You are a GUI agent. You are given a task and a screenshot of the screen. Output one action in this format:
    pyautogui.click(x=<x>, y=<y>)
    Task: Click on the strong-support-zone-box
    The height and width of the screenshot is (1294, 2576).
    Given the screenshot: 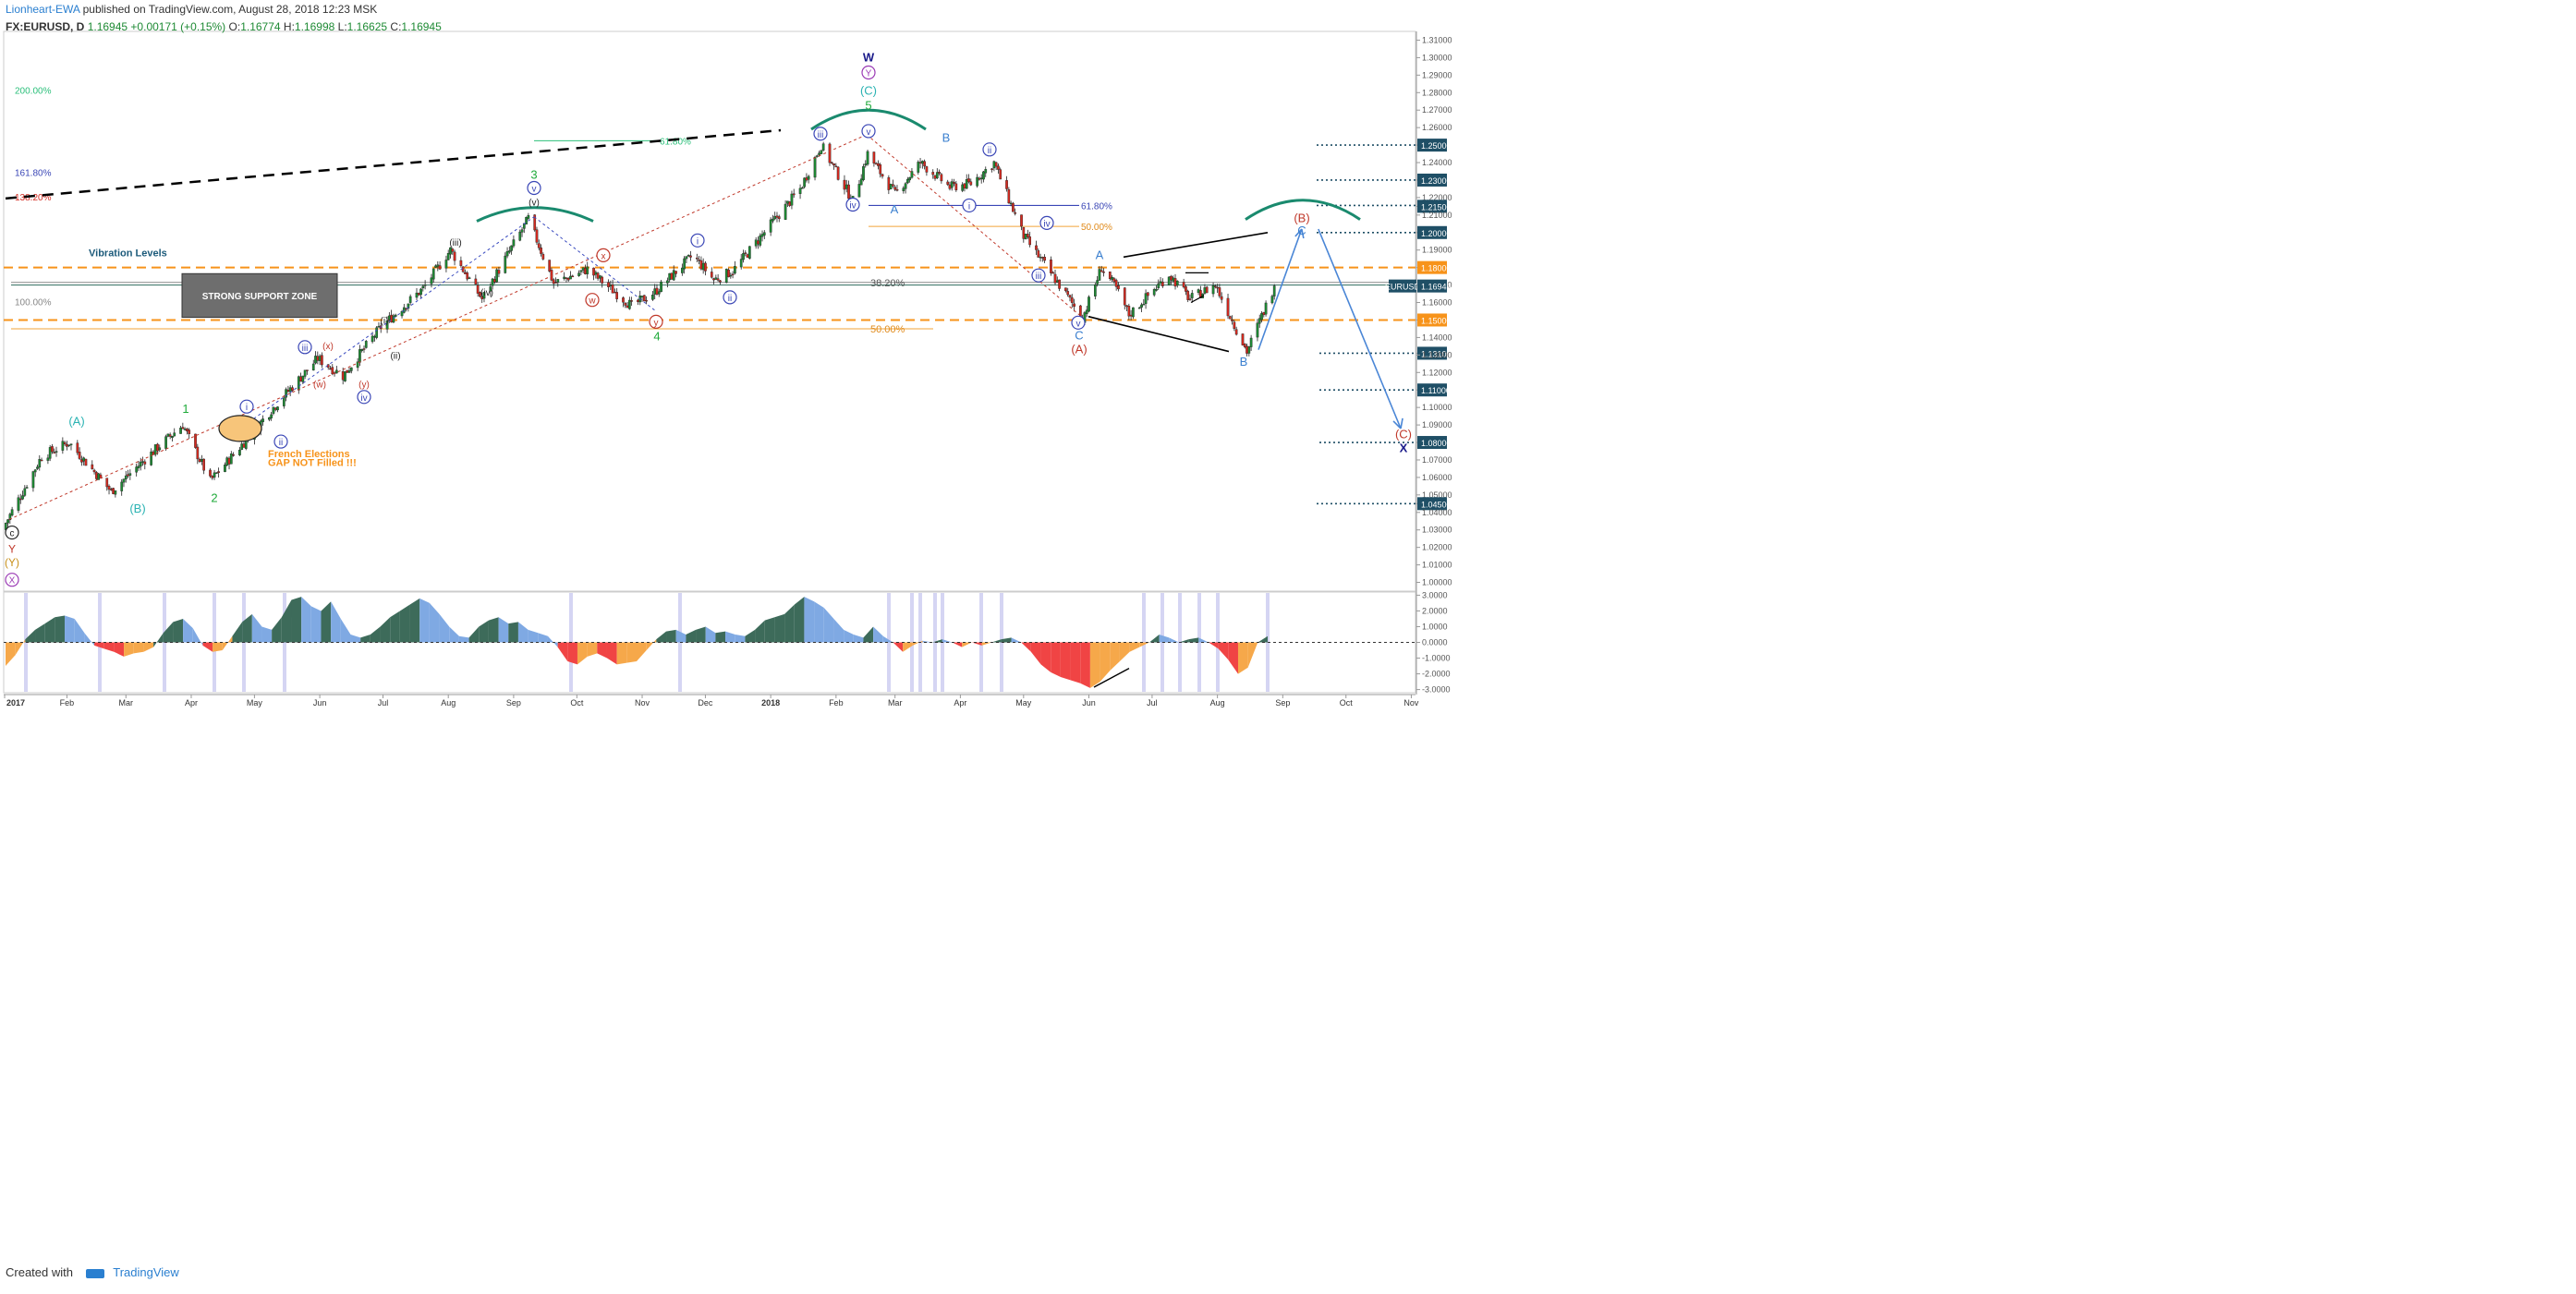 What is the action you would take?
    pyautogui.click(x=259, y=295)
    